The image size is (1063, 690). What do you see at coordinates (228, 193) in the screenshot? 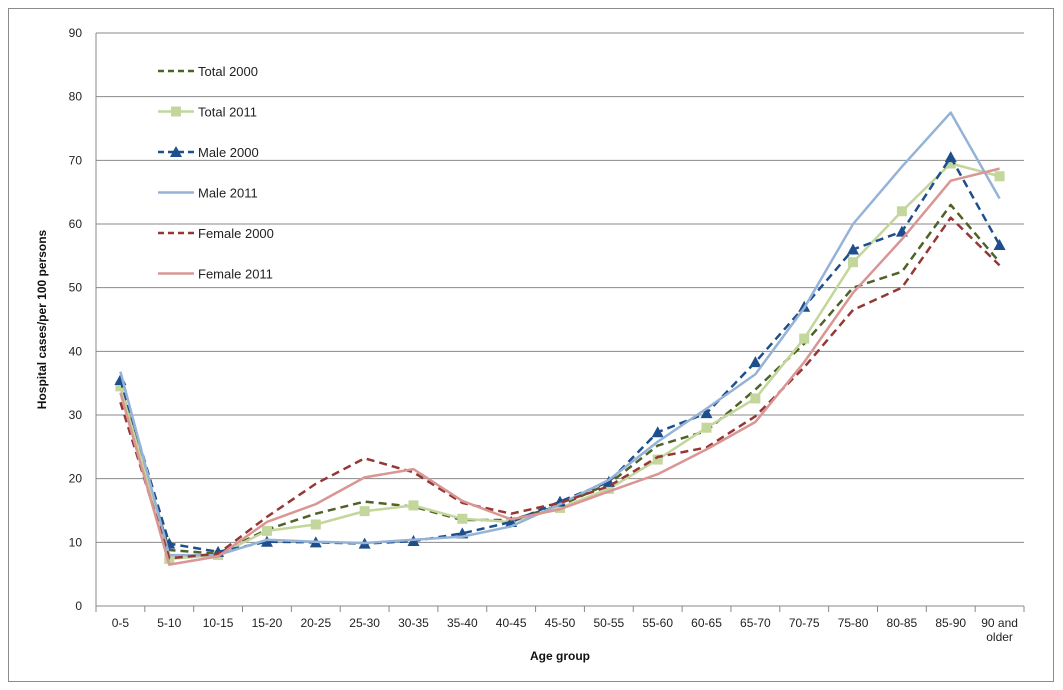
I see `legend-label: Male 2011` at bounding box center [228, 193].